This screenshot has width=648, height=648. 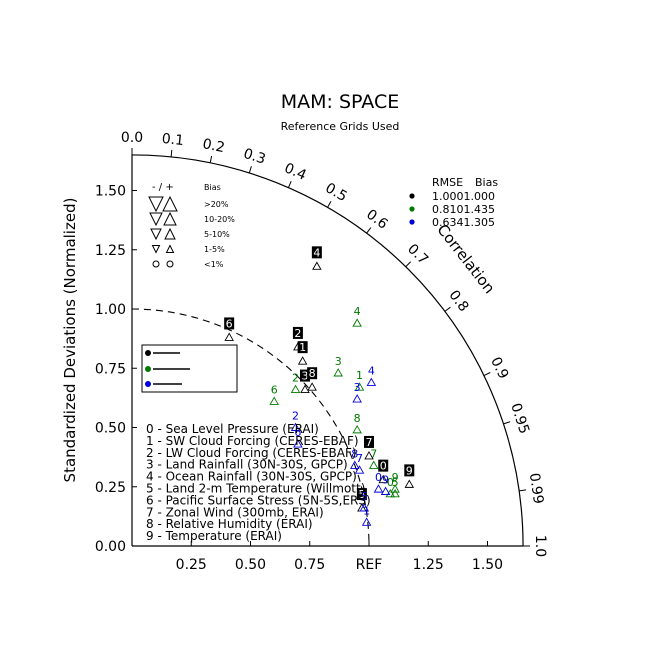 What do you see at coordinates (110, 488) in the screenshot?
I see `y-tick-label: 0.25` at bounding box center [110, 488].